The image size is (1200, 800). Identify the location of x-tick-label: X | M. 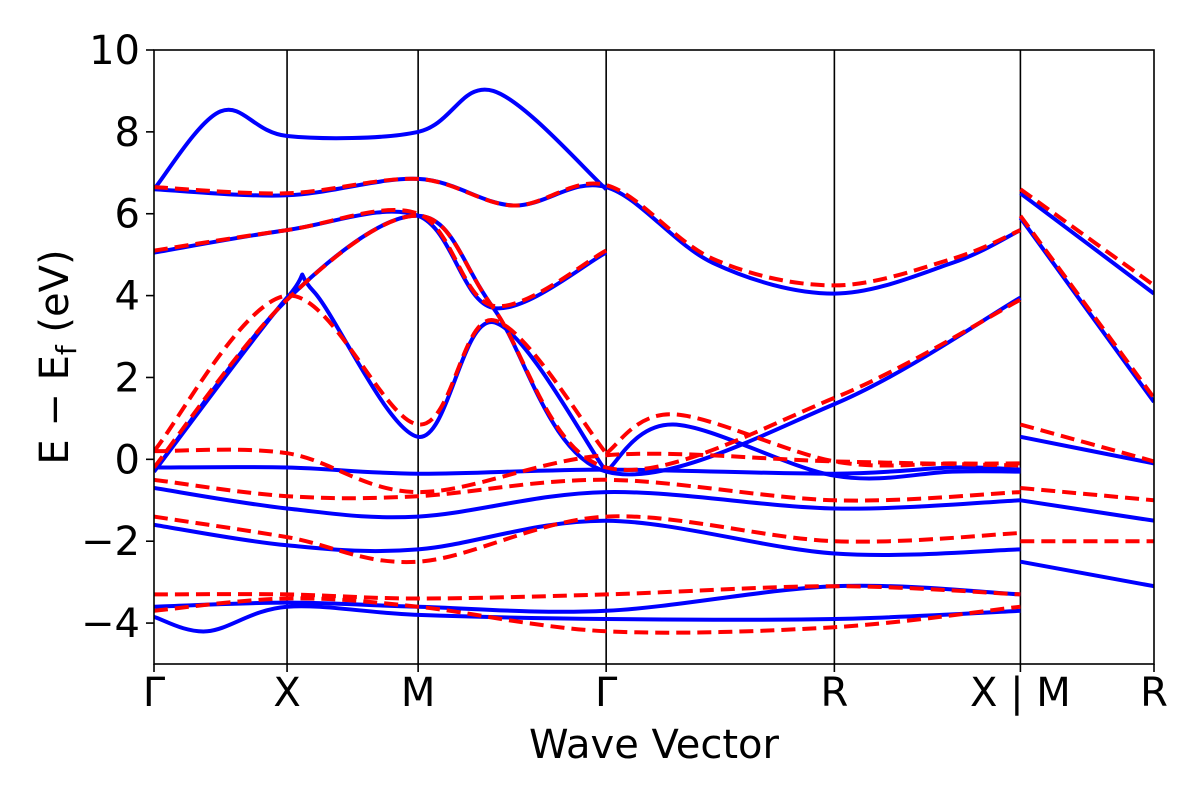
(1020, 693).